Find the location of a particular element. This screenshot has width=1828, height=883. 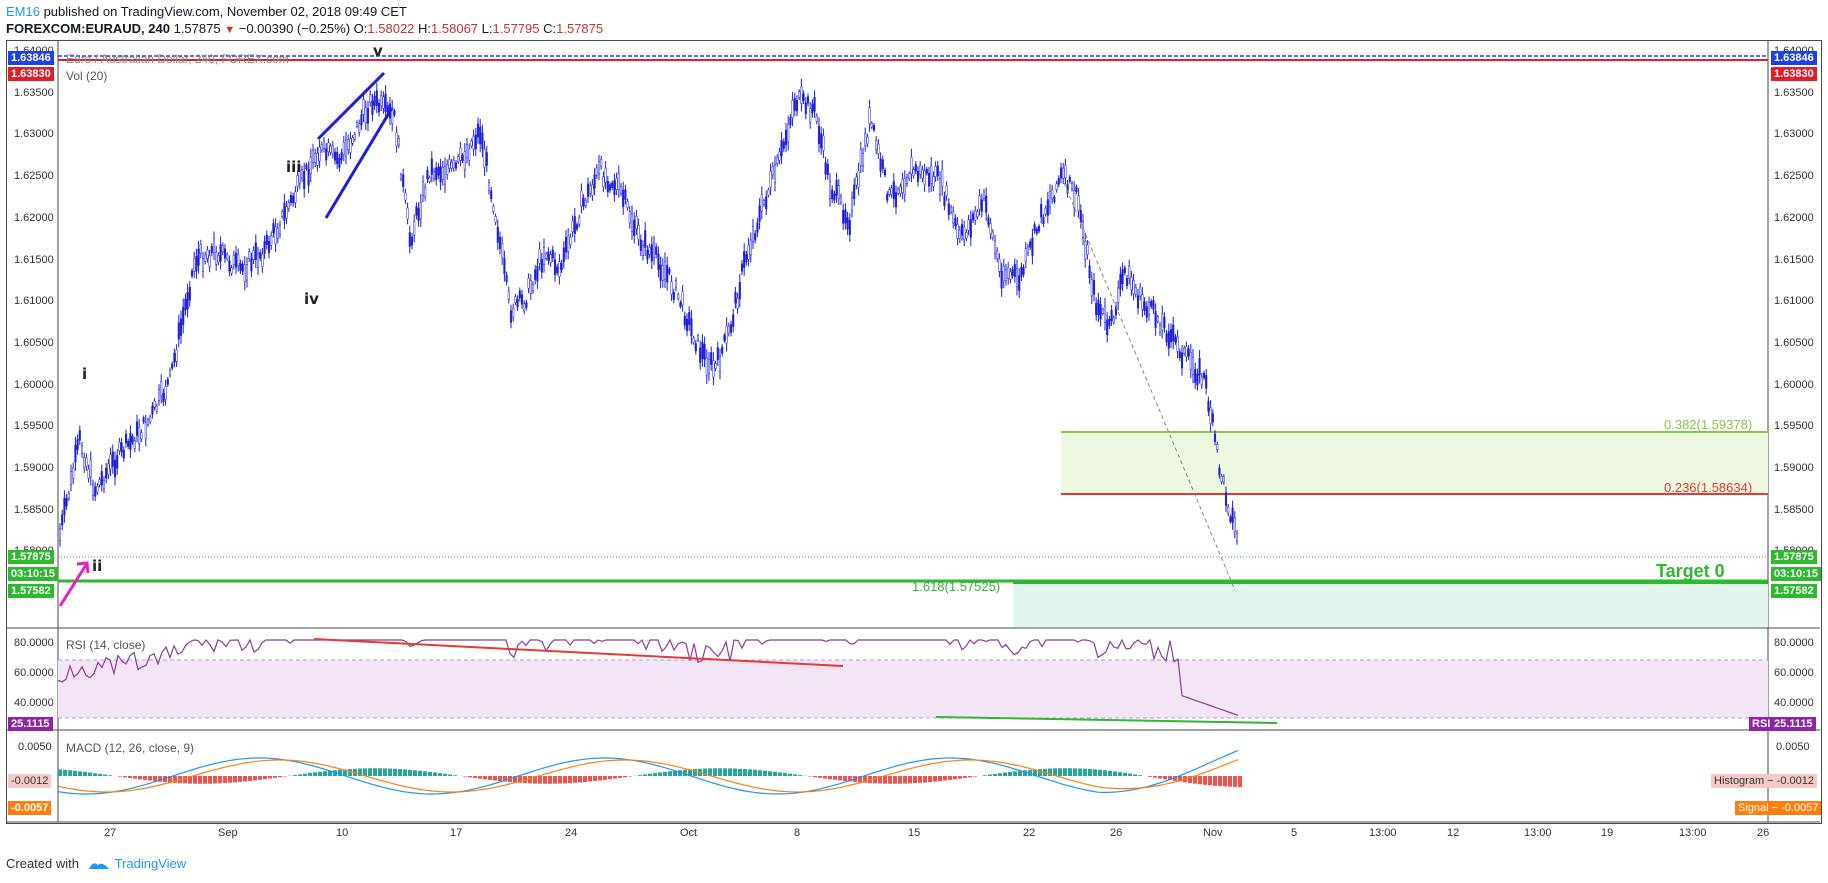

macd-axis-left-0050: 0.0050 is located at coordinates (35, 747).